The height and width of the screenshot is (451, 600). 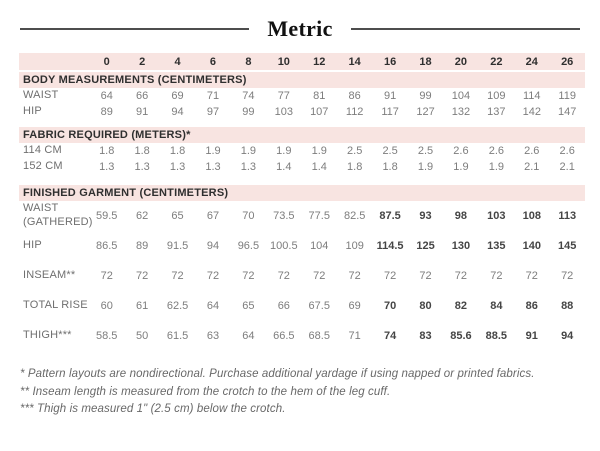 What do you see at coordinates (319, 216) in the screenshot?
I see `value-cell: 77.5` at bounding box center [319, 216].